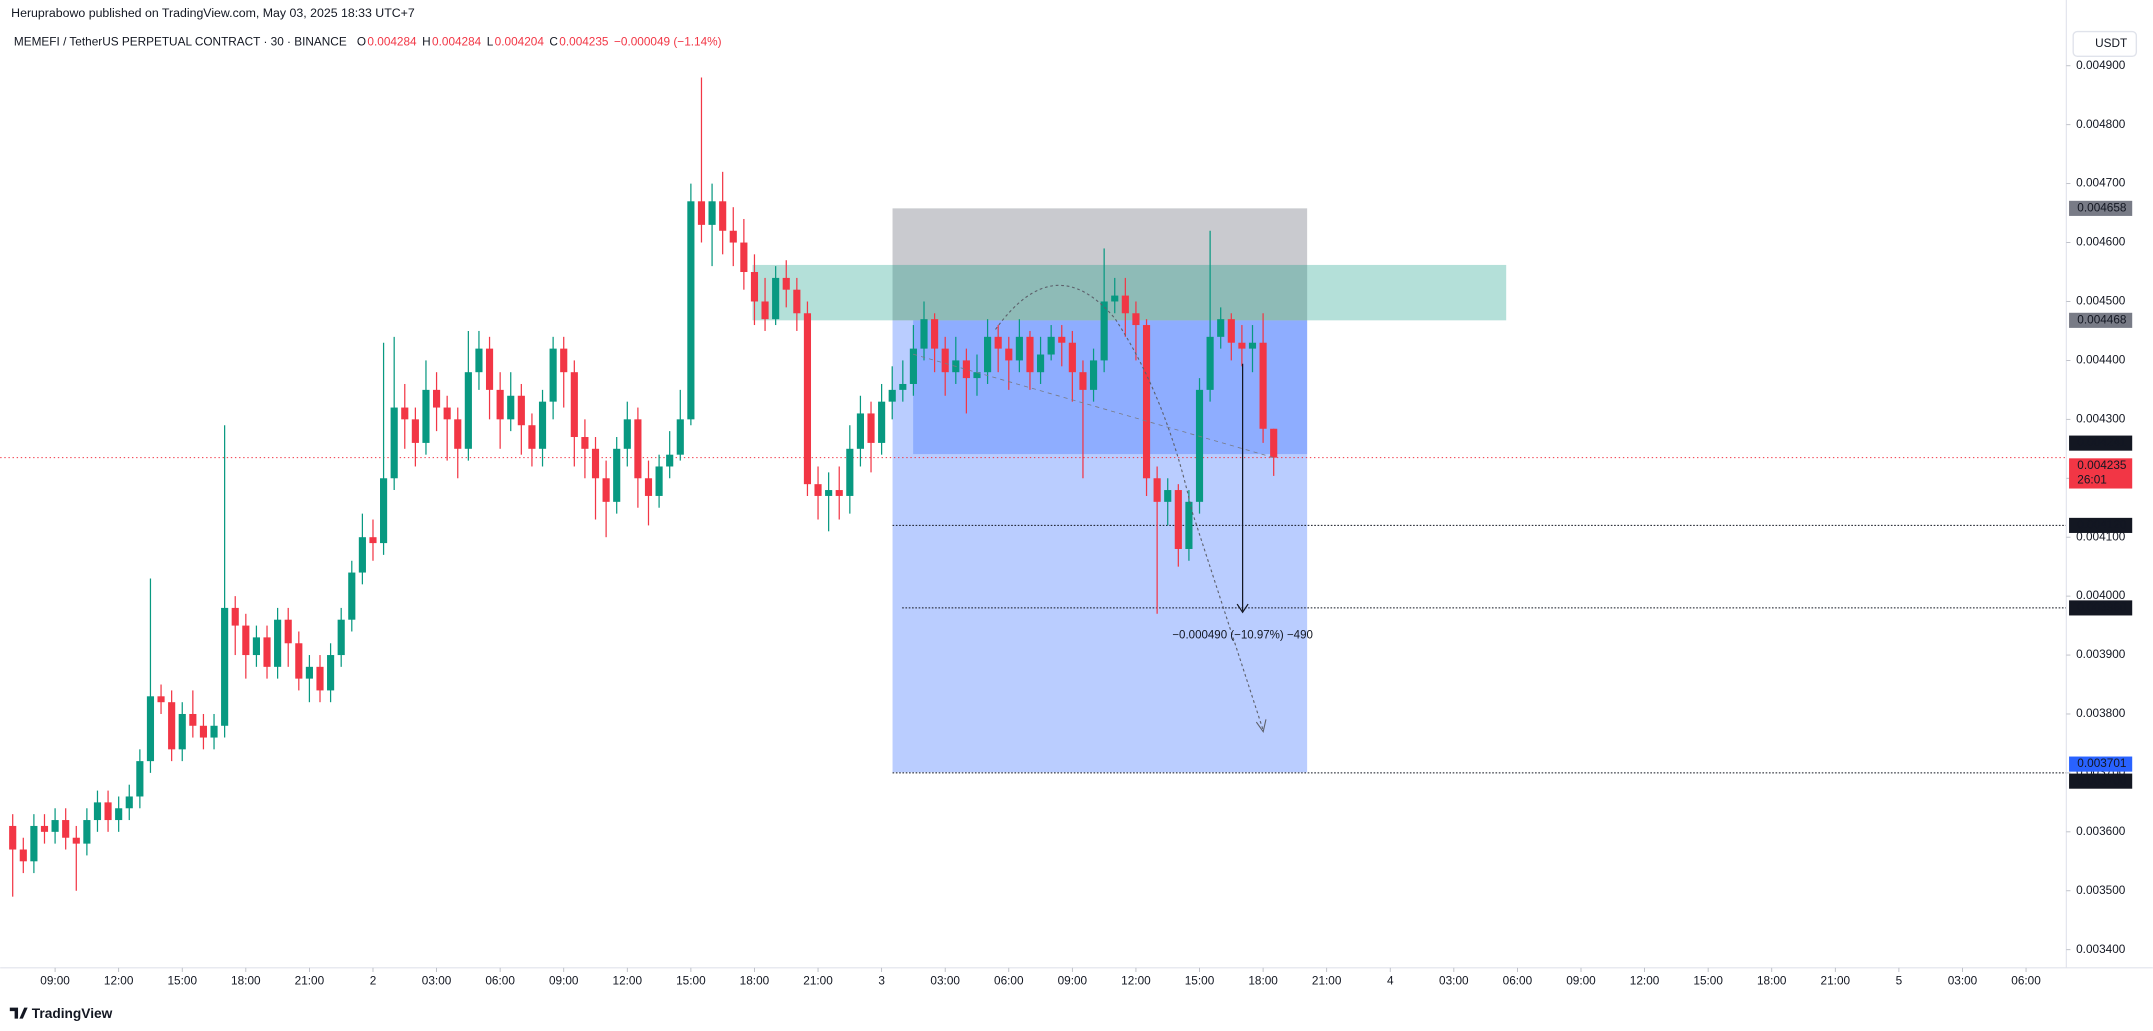 This screenshot has height=1031, width=2153. I want to click on target-zone, so click(1100, 546).